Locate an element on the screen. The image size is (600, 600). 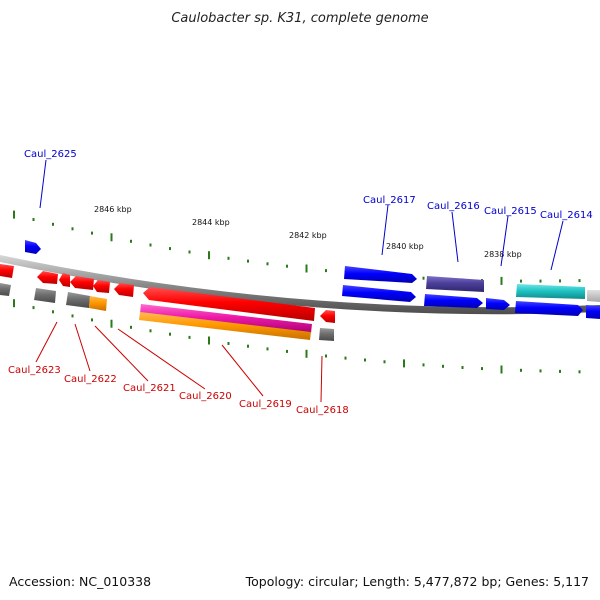
scale-label-2846: 2846 kbp is located at coordinates (113, 209).